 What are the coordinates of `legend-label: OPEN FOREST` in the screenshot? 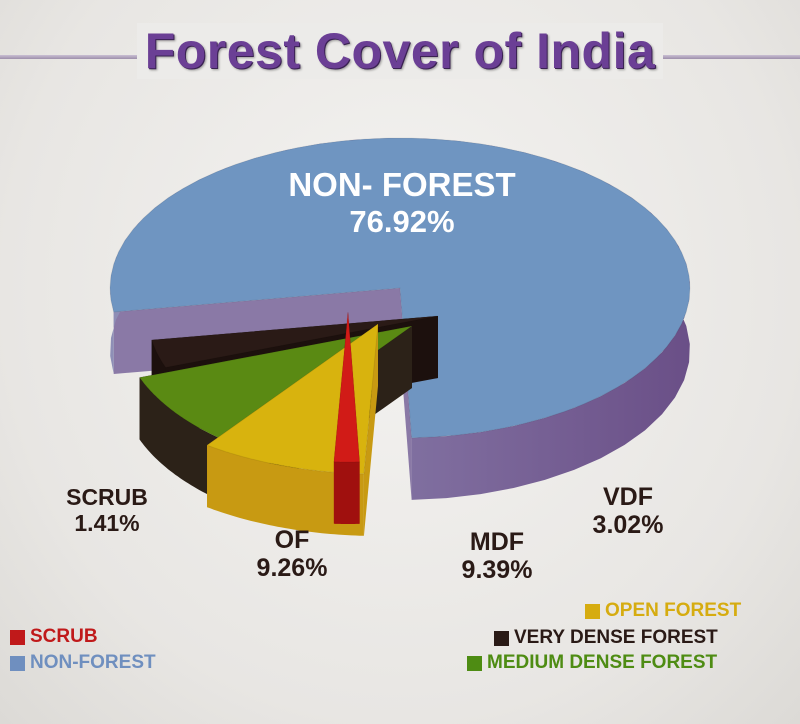 It's located at (673, 610).